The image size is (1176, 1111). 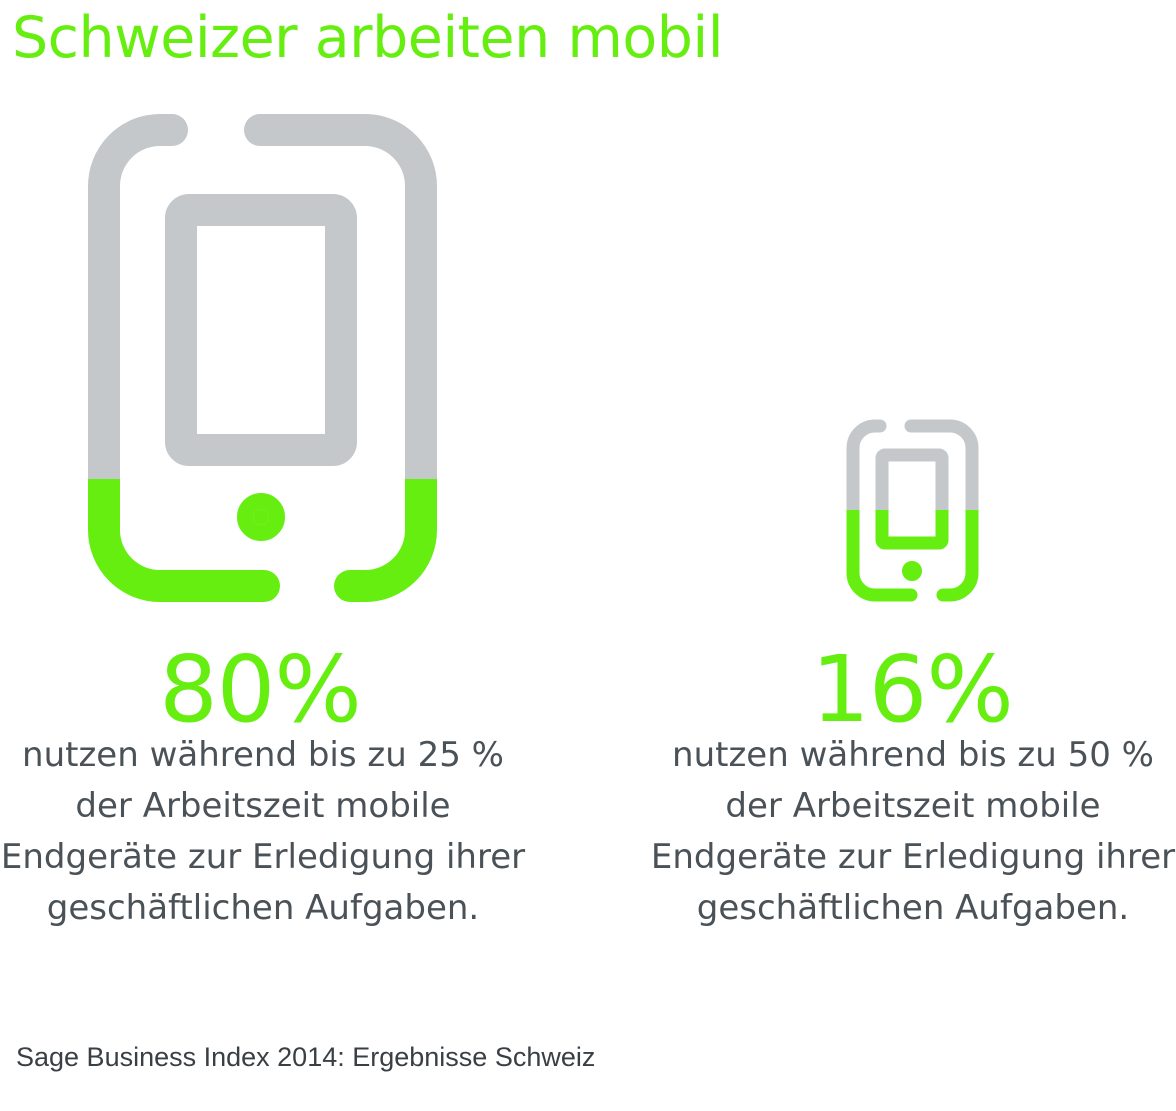 I want to click on stat-value-80-percent: 80%, so click(x=260, y=689).